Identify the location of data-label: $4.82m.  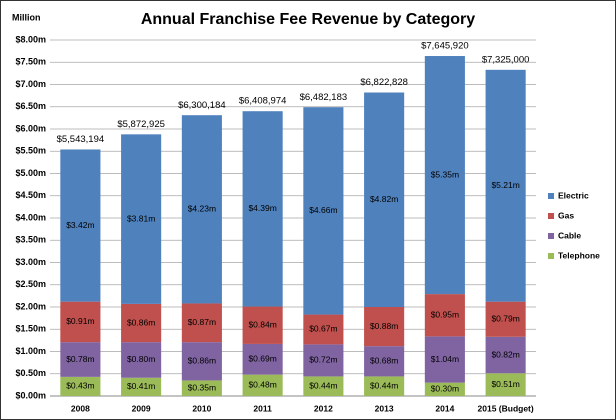
(384, 199).